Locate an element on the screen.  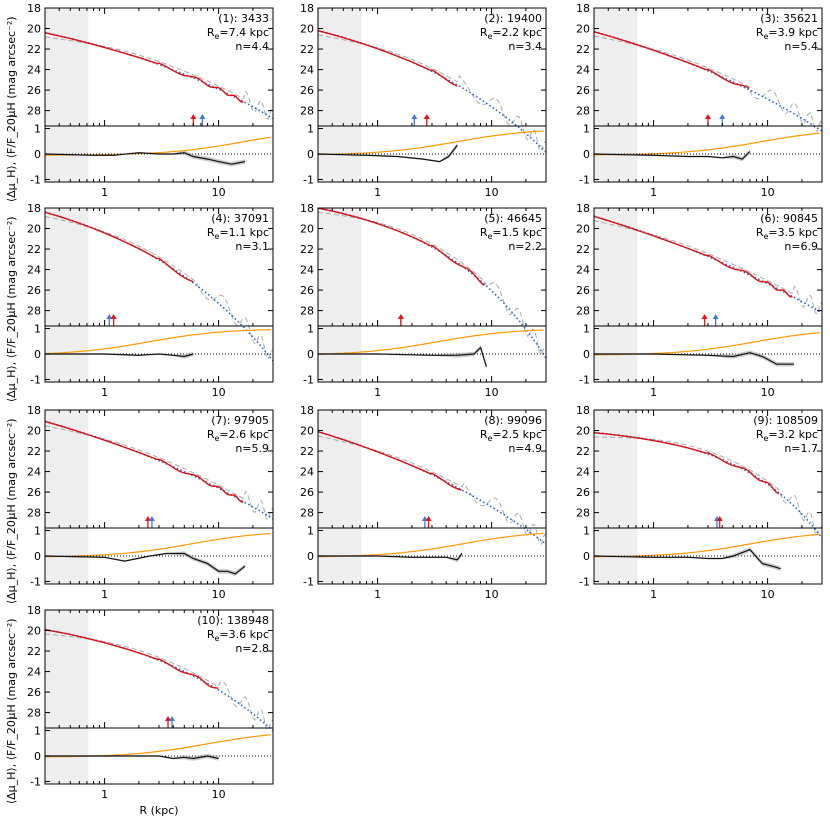
re-value: =1.1 kpc is located at coordinates (244, 232).